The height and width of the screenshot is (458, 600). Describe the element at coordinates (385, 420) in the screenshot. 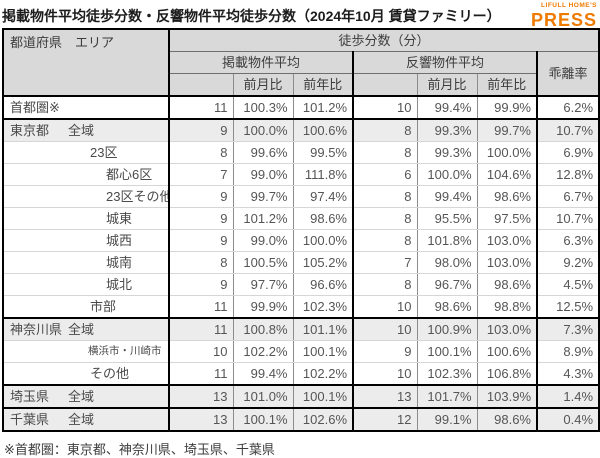

I see `cell-response-avg: 12` at that location.